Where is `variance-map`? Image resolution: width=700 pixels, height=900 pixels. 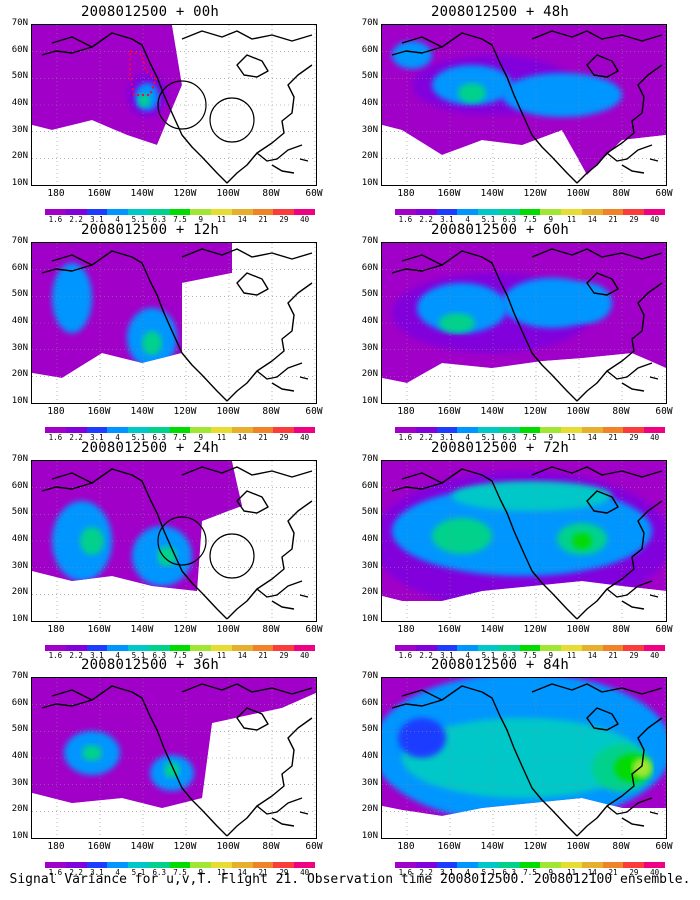 variance-map is located at coordinates (174, 323).